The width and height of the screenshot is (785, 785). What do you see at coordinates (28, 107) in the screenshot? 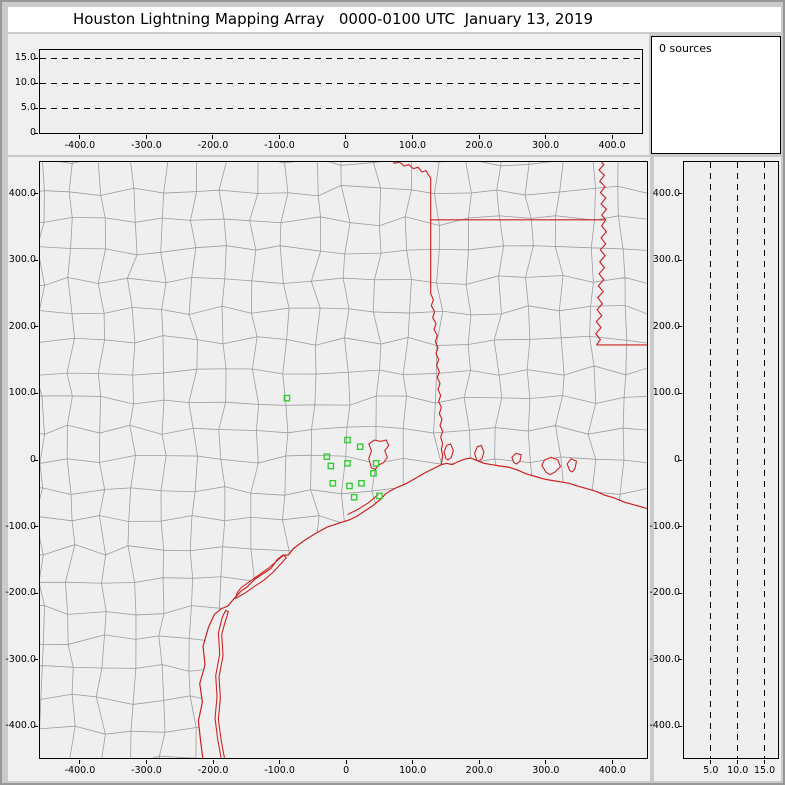
I see `ew-y-tick-label: 5.0` at bounding box center [28, 107].